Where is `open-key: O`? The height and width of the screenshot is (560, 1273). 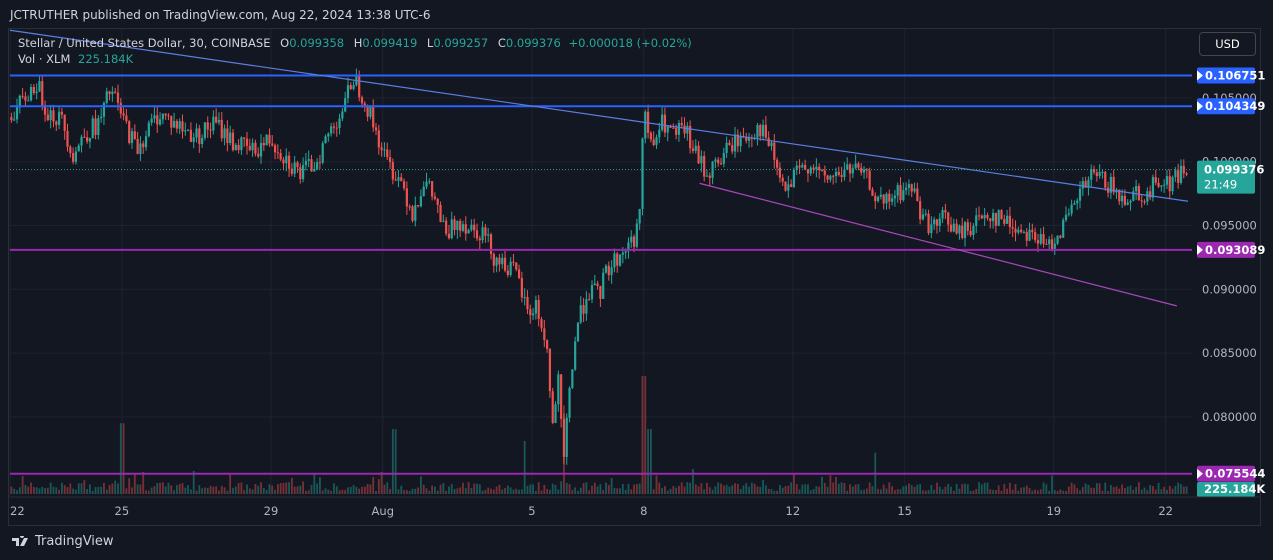
open-key: O is located at coordinates (285, 43).